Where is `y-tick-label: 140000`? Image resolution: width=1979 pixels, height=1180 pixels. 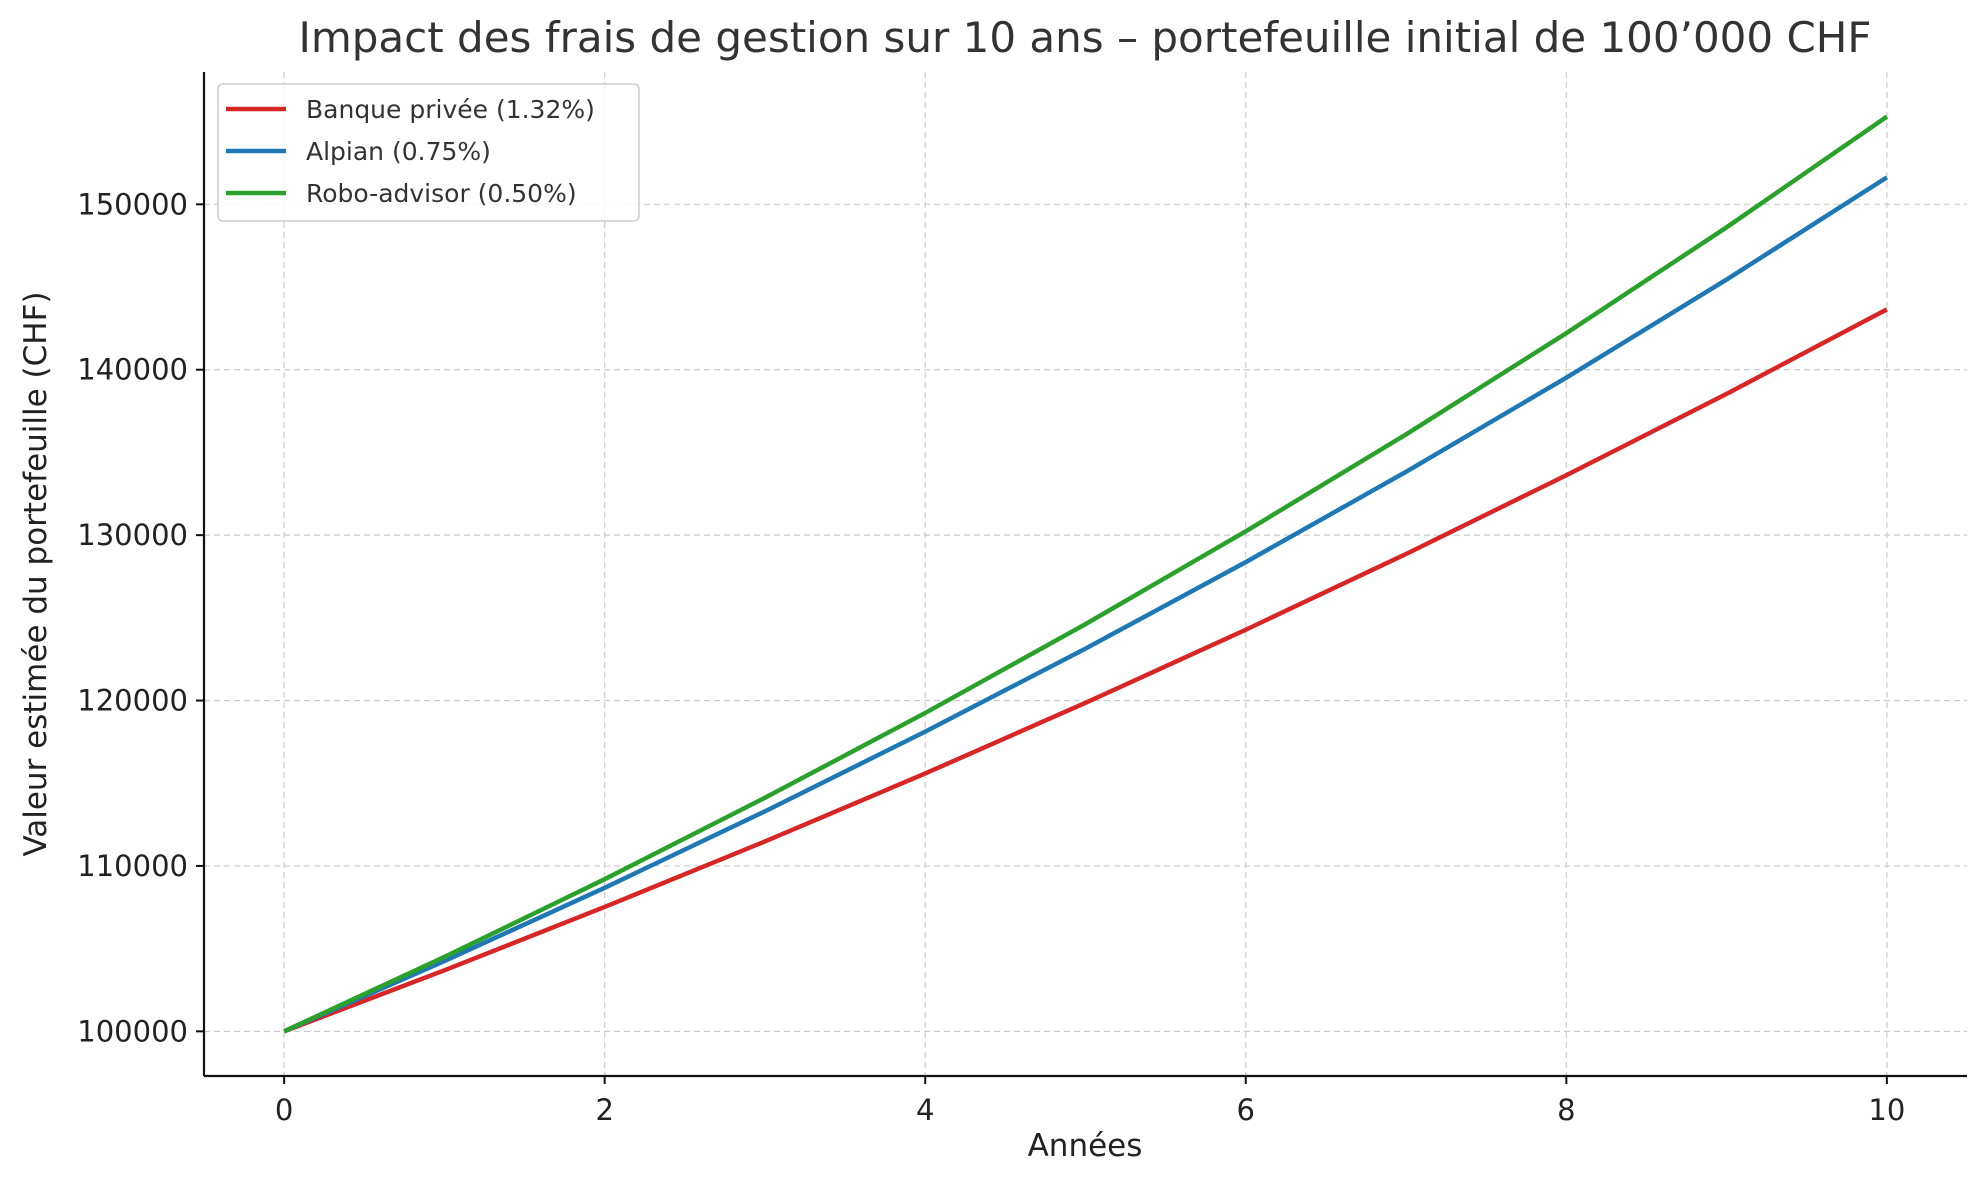 y-tick-label: 140000 is located at coordinates (132, 370).